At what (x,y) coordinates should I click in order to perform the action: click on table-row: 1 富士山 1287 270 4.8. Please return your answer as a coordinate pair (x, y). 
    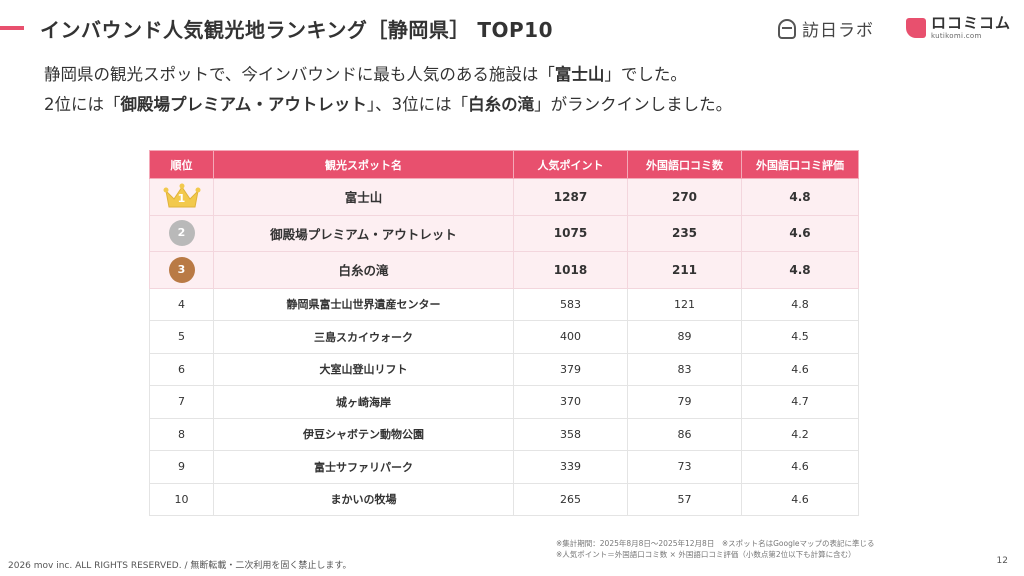
    Looking at the image, I should click on (504, 197).